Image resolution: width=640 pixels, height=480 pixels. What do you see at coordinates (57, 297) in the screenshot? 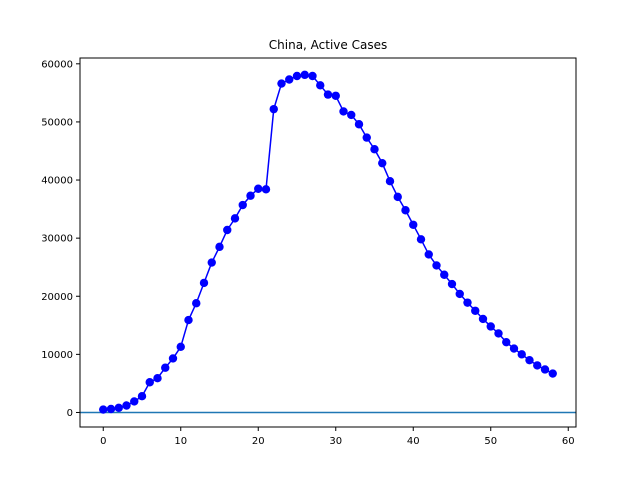
I see `y-tick-label: 20000` at bounding box center [57, 297].